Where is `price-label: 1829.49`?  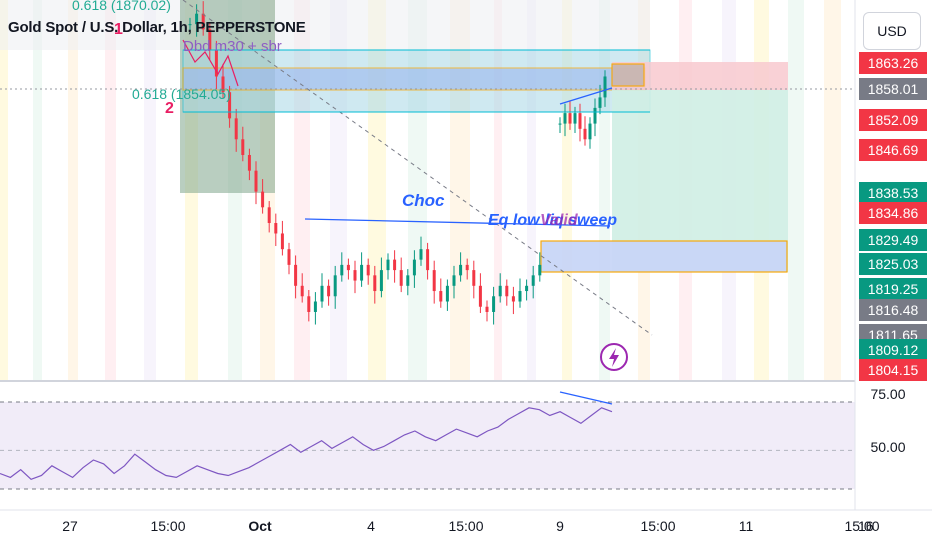 price-label: 1829.49 is located at coordinates (893, 240).